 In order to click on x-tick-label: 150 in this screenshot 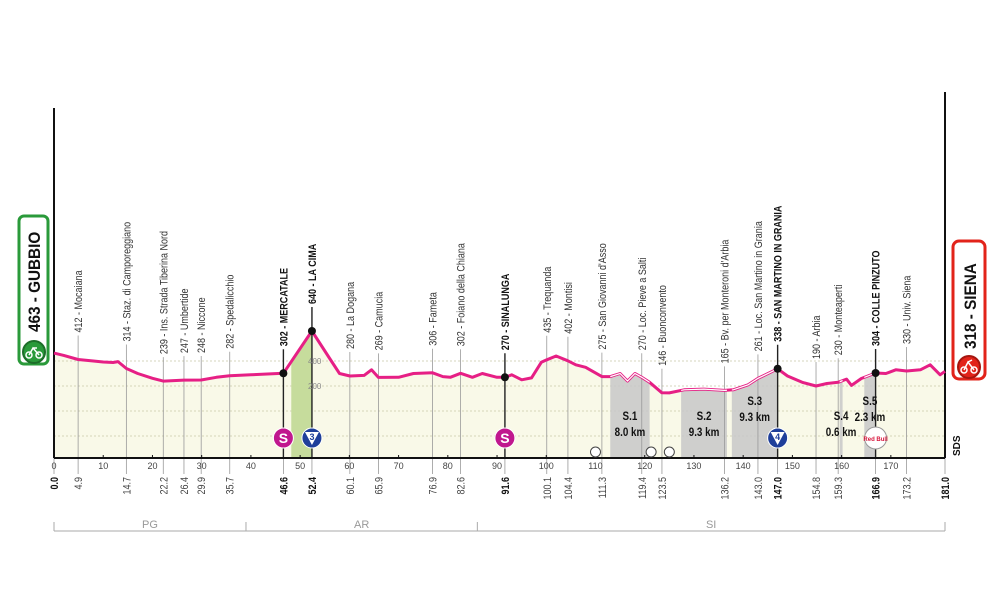, I will do `click(792, 466)`.